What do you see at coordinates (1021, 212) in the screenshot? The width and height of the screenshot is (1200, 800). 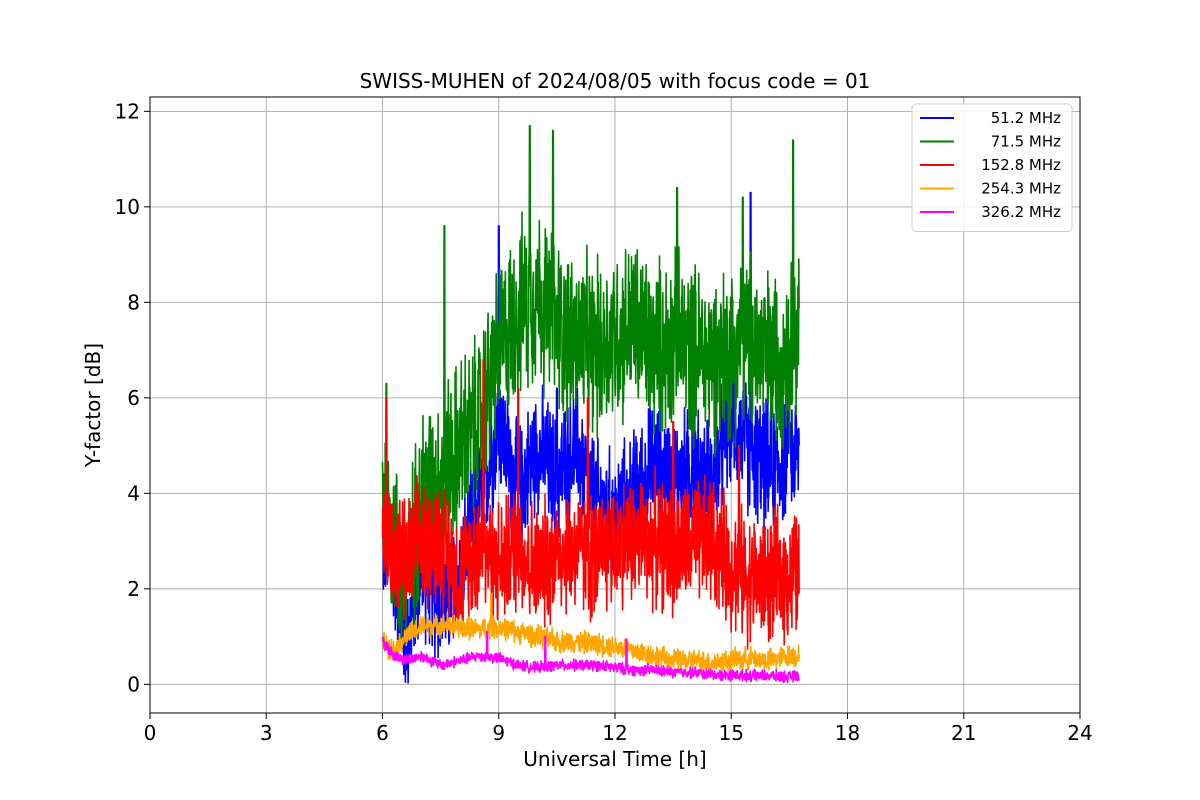 I see `legend-label: 326.2 MHz` at bounding box center [1021, 212].